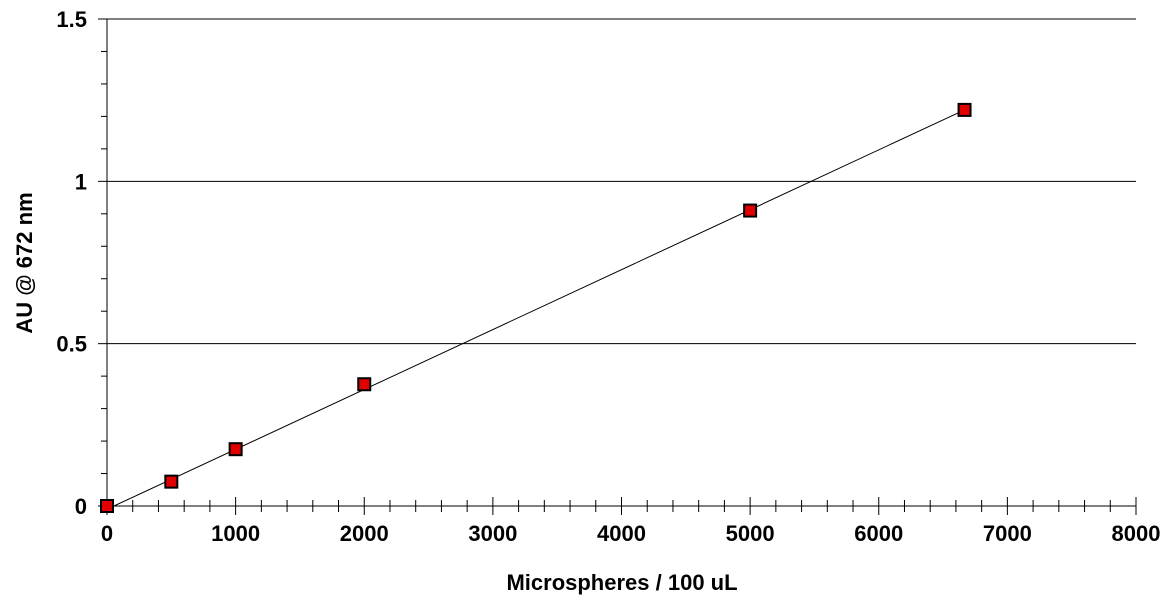 This screenshot has width=1175, height=604. I want to click on x-tick-label: 4000, so click(621, 533).